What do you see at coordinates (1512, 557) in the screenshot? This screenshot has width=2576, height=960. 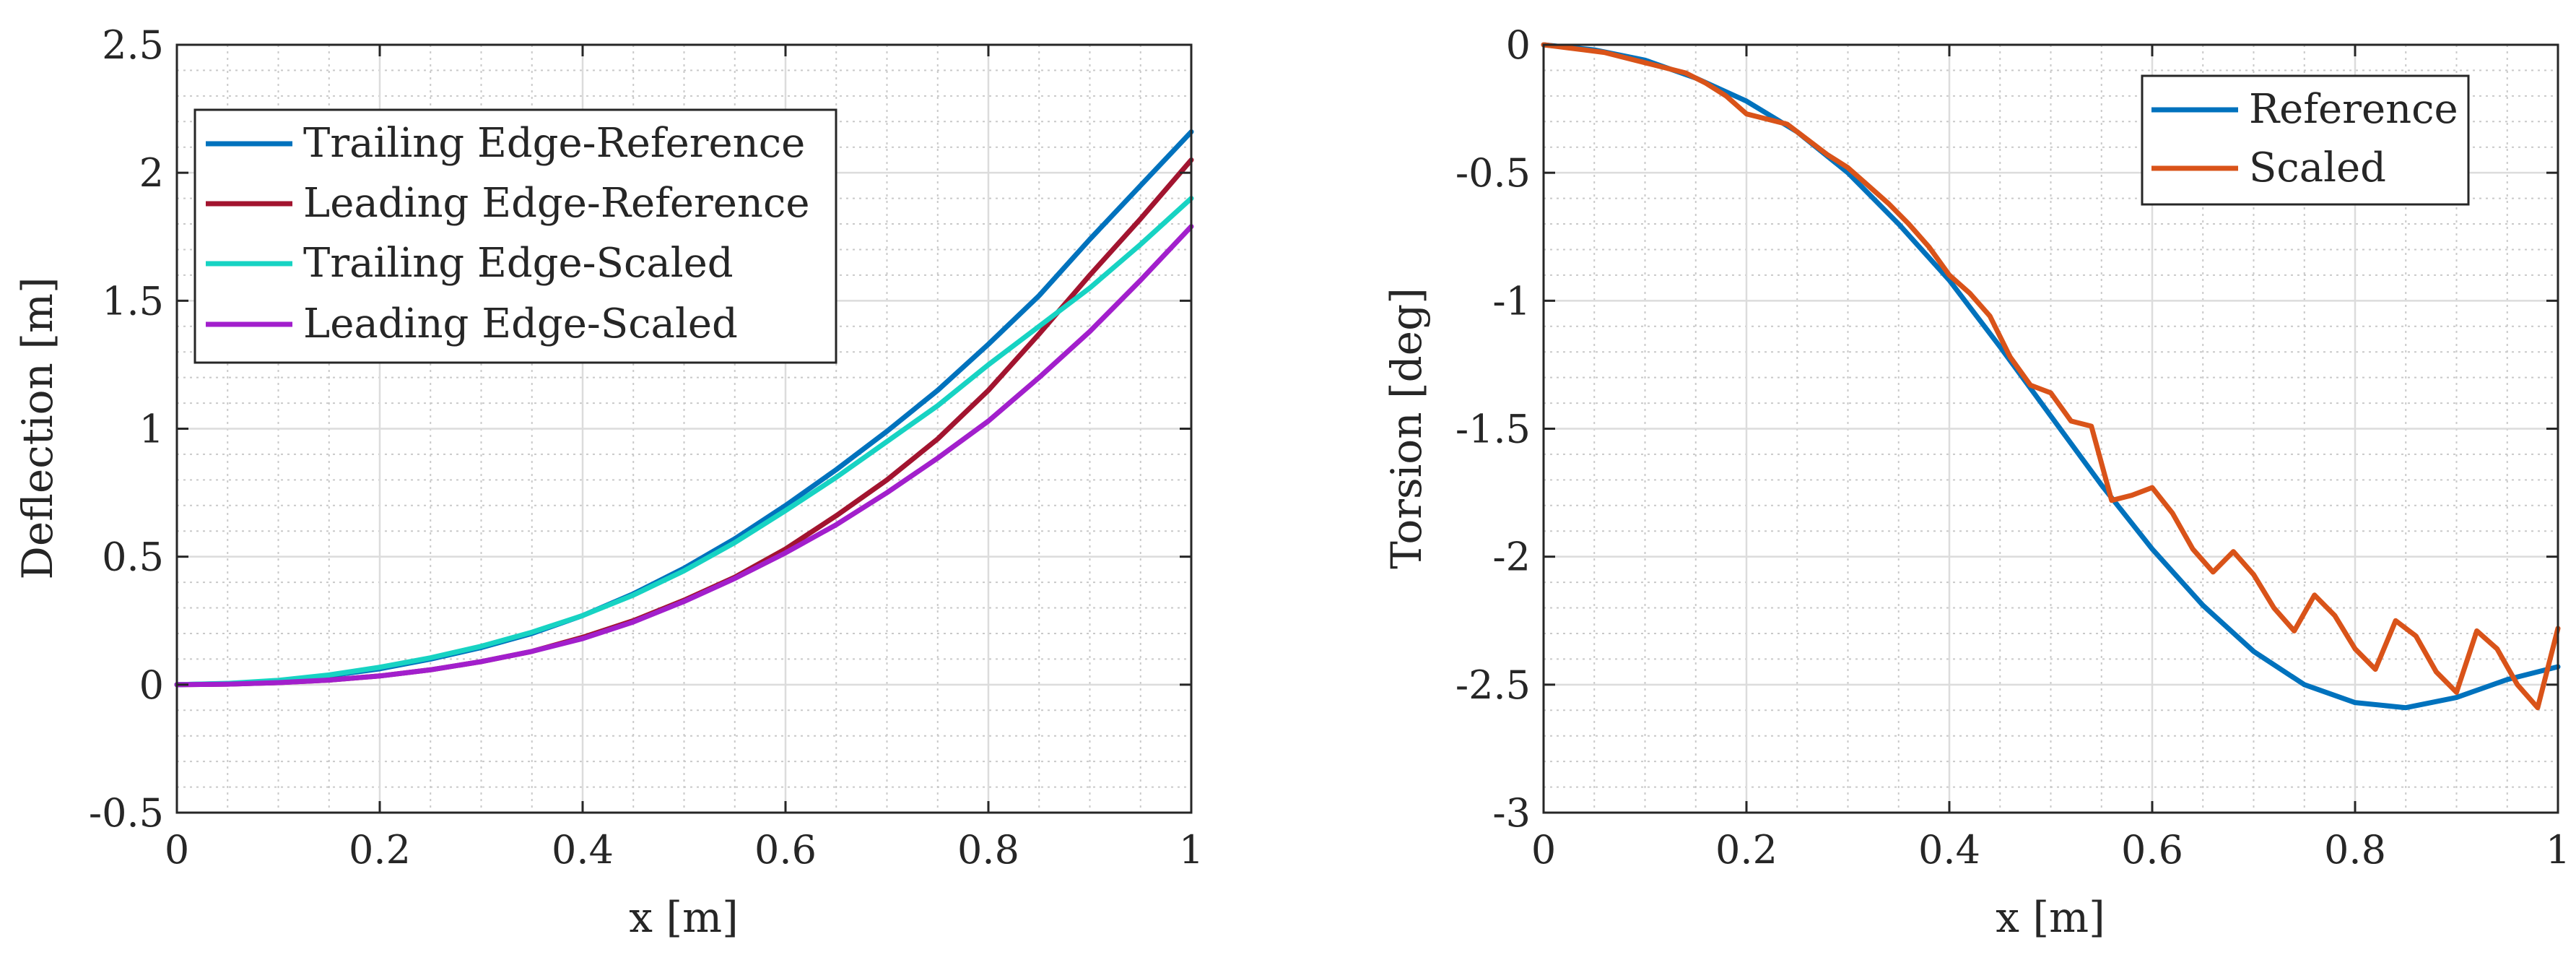 I see `y-tick-label: -2` at bounding box center [1512, 557].